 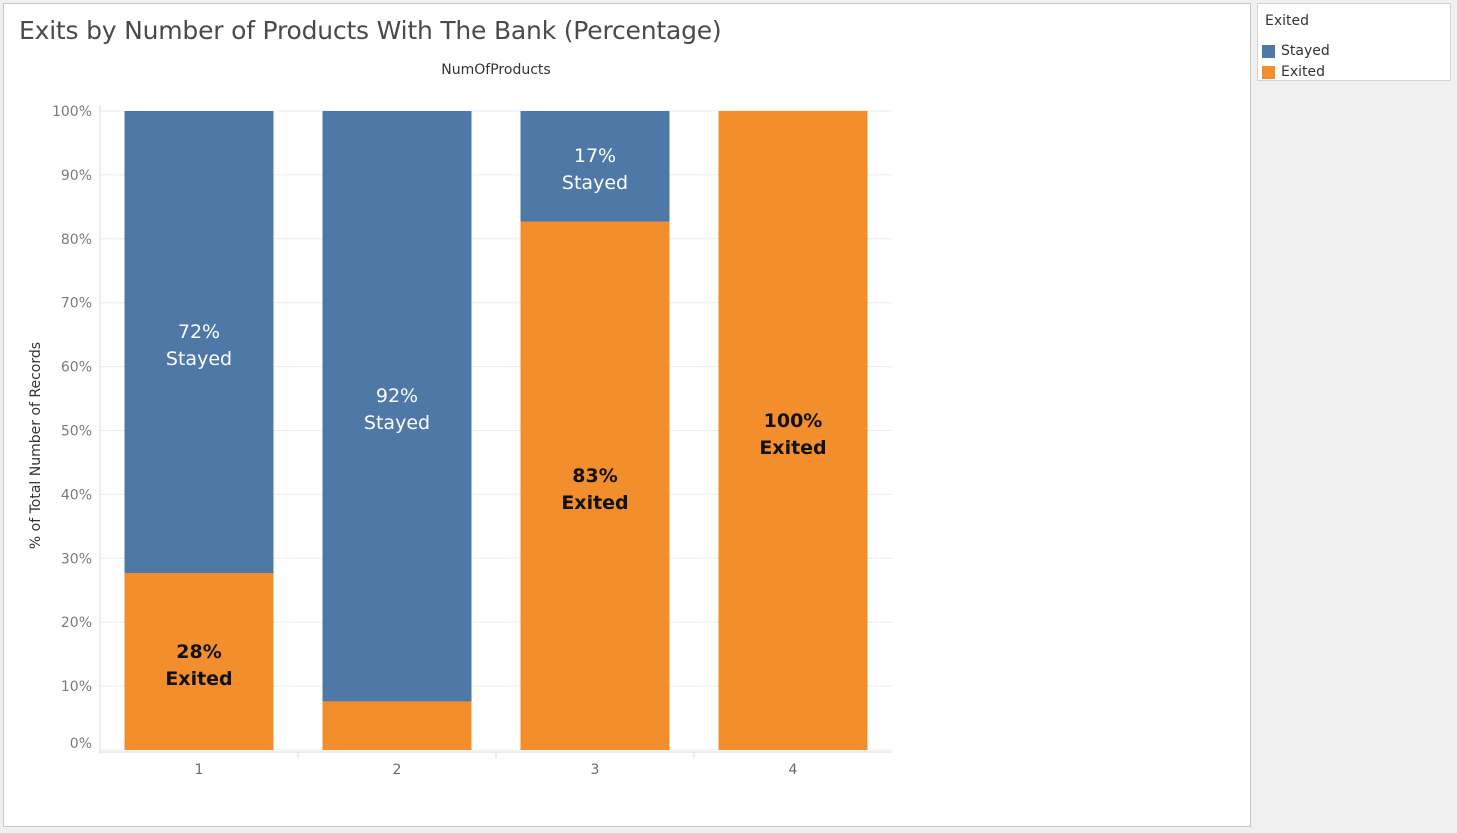 I want to click on y-tick-label: 80%, so click(x=76, y=240).